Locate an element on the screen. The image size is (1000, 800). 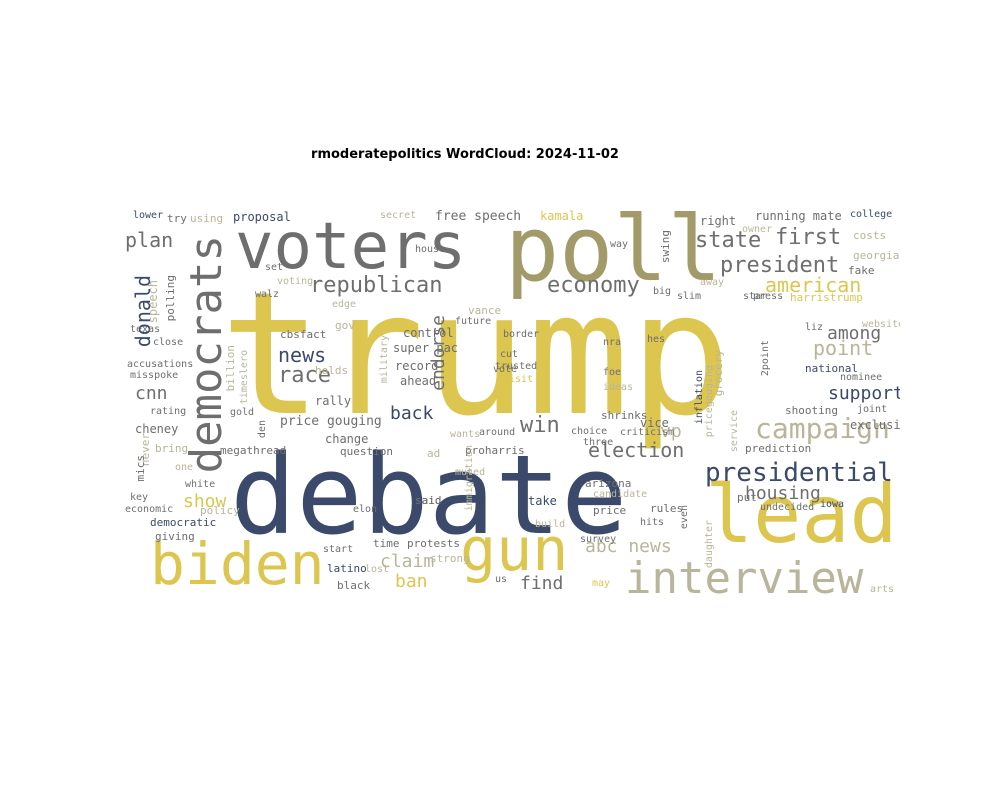
word-2point: 2point is located at coordinates (765, 358).